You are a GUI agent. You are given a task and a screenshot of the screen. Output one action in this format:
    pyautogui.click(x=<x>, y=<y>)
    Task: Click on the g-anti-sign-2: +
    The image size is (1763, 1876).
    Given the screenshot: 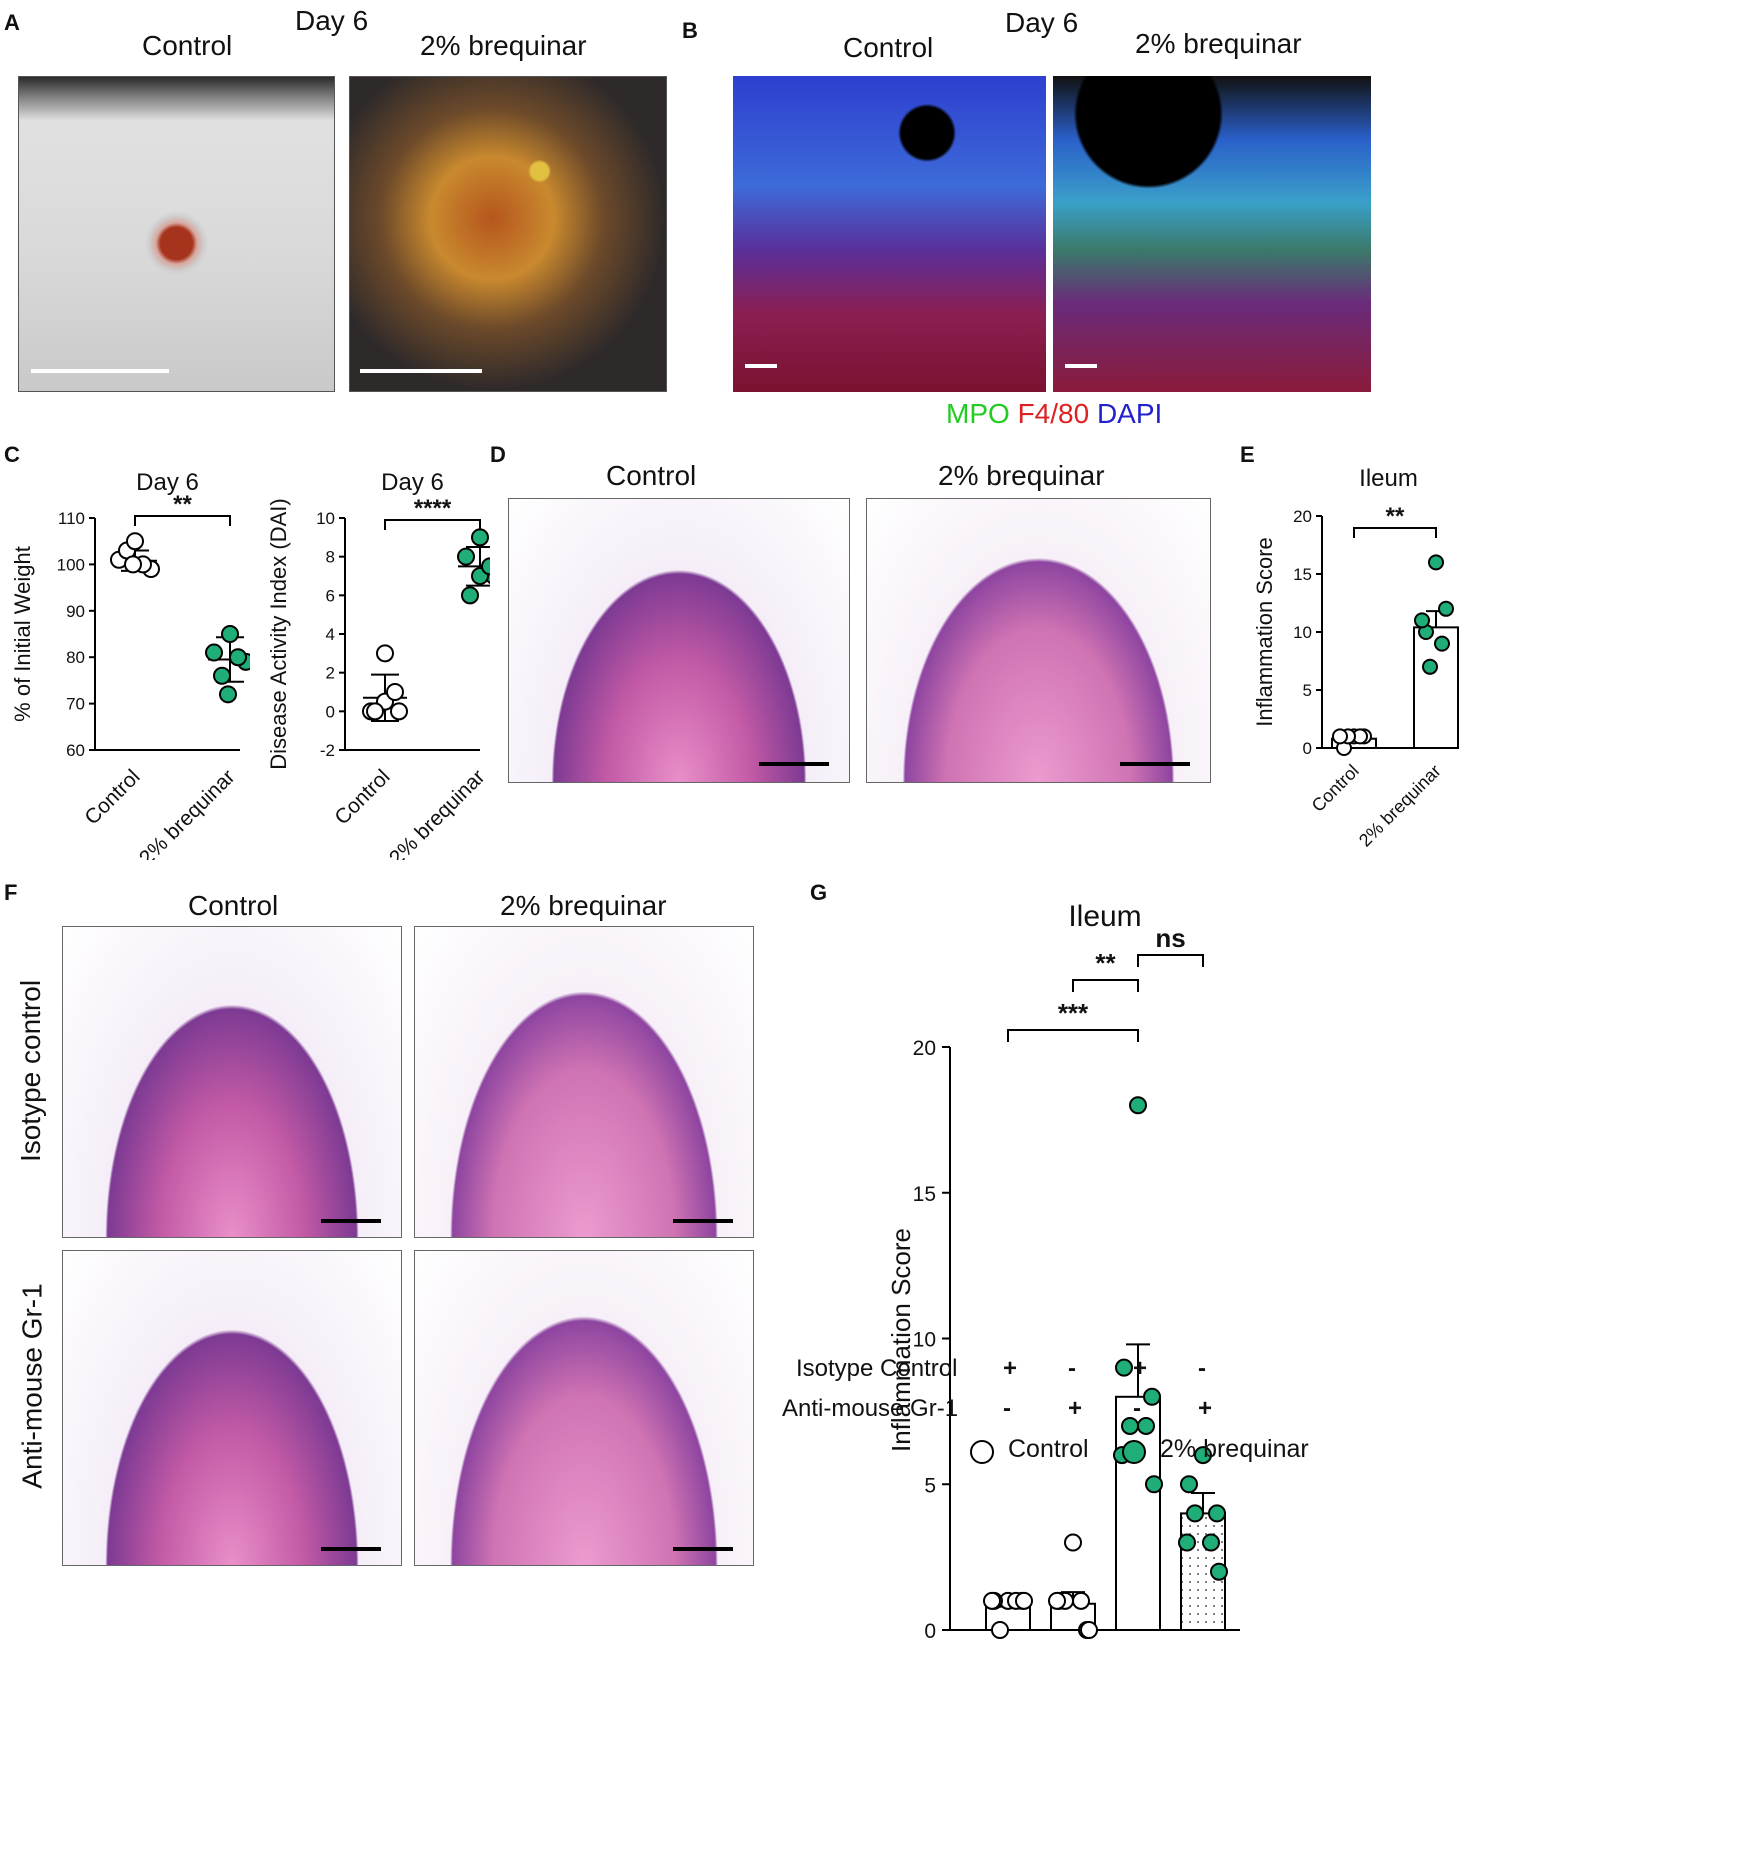 What is the action you would take?
    pyautogui.click(x=1075, y=1408)
    